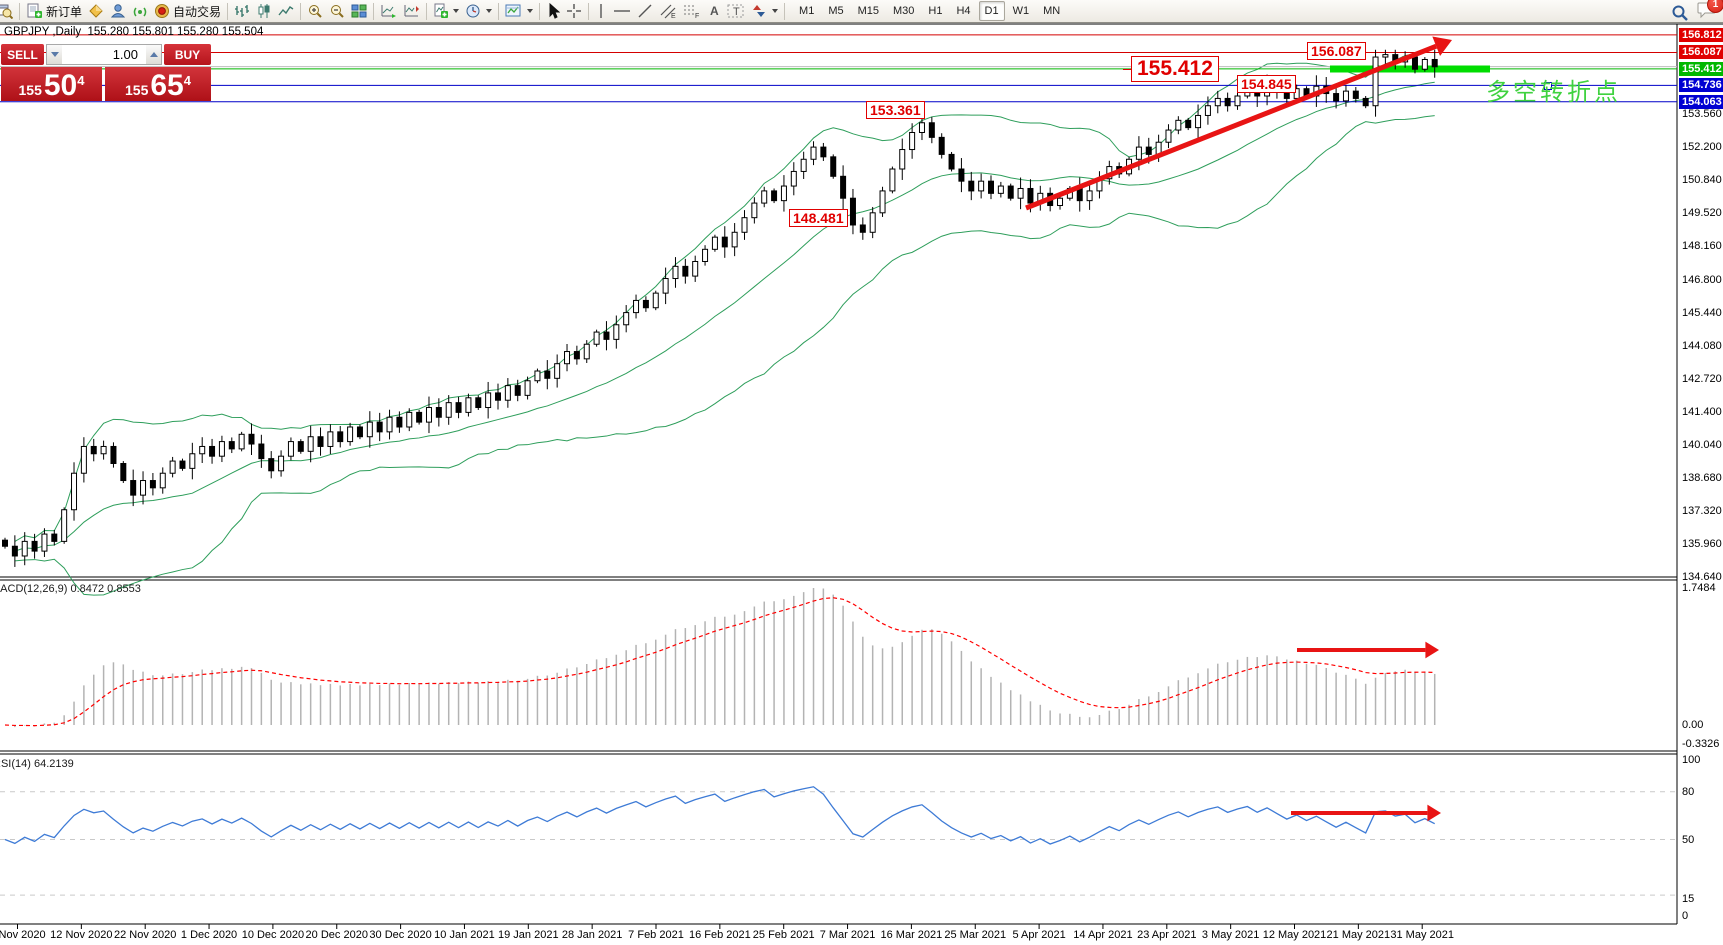  I want to click on date-label: 25 Mar 2021, so click(975, 935).